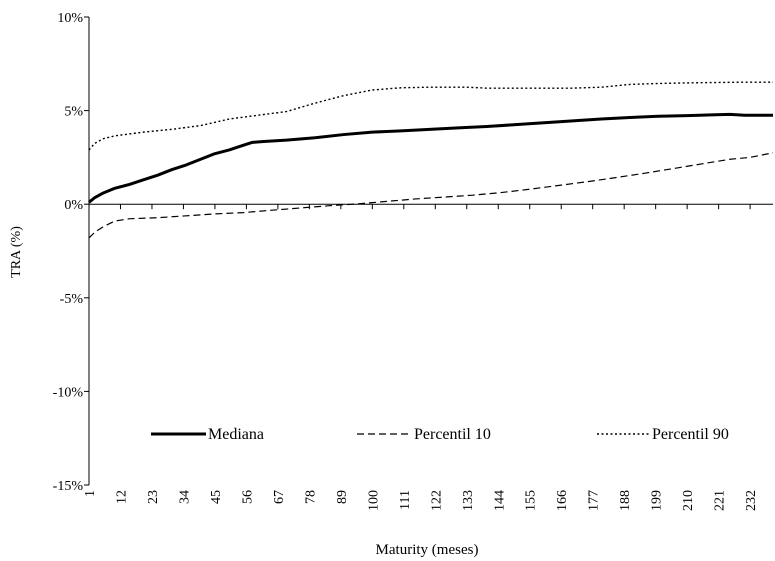 The image size is (775, 561). What do you see at coordinates (720, 500) in the screenshot?
I see `x-tick-label: 221` at bounding box center [720, 500].